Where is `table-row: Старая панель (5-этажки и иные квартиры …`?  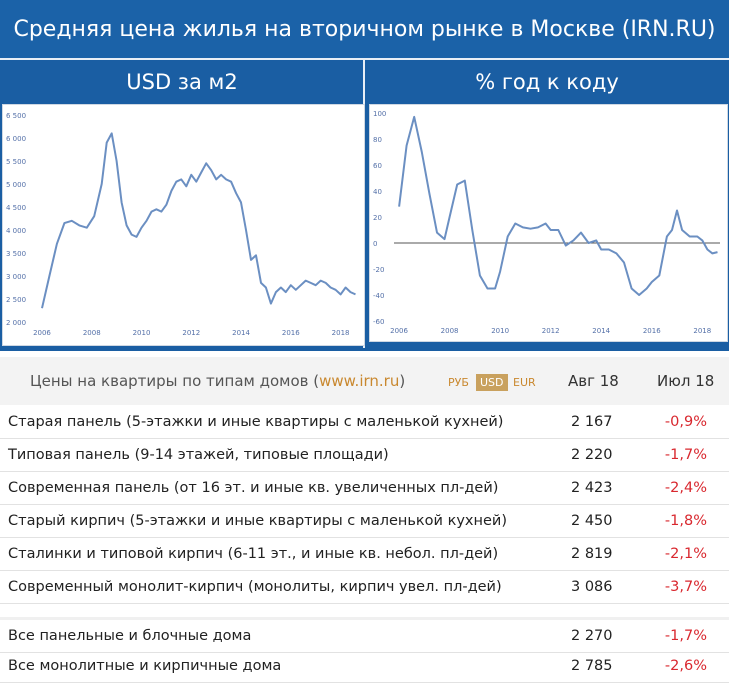 table-row: Старая панель (5-этажки и иные квартиры … is located at coordinates (364, 422).